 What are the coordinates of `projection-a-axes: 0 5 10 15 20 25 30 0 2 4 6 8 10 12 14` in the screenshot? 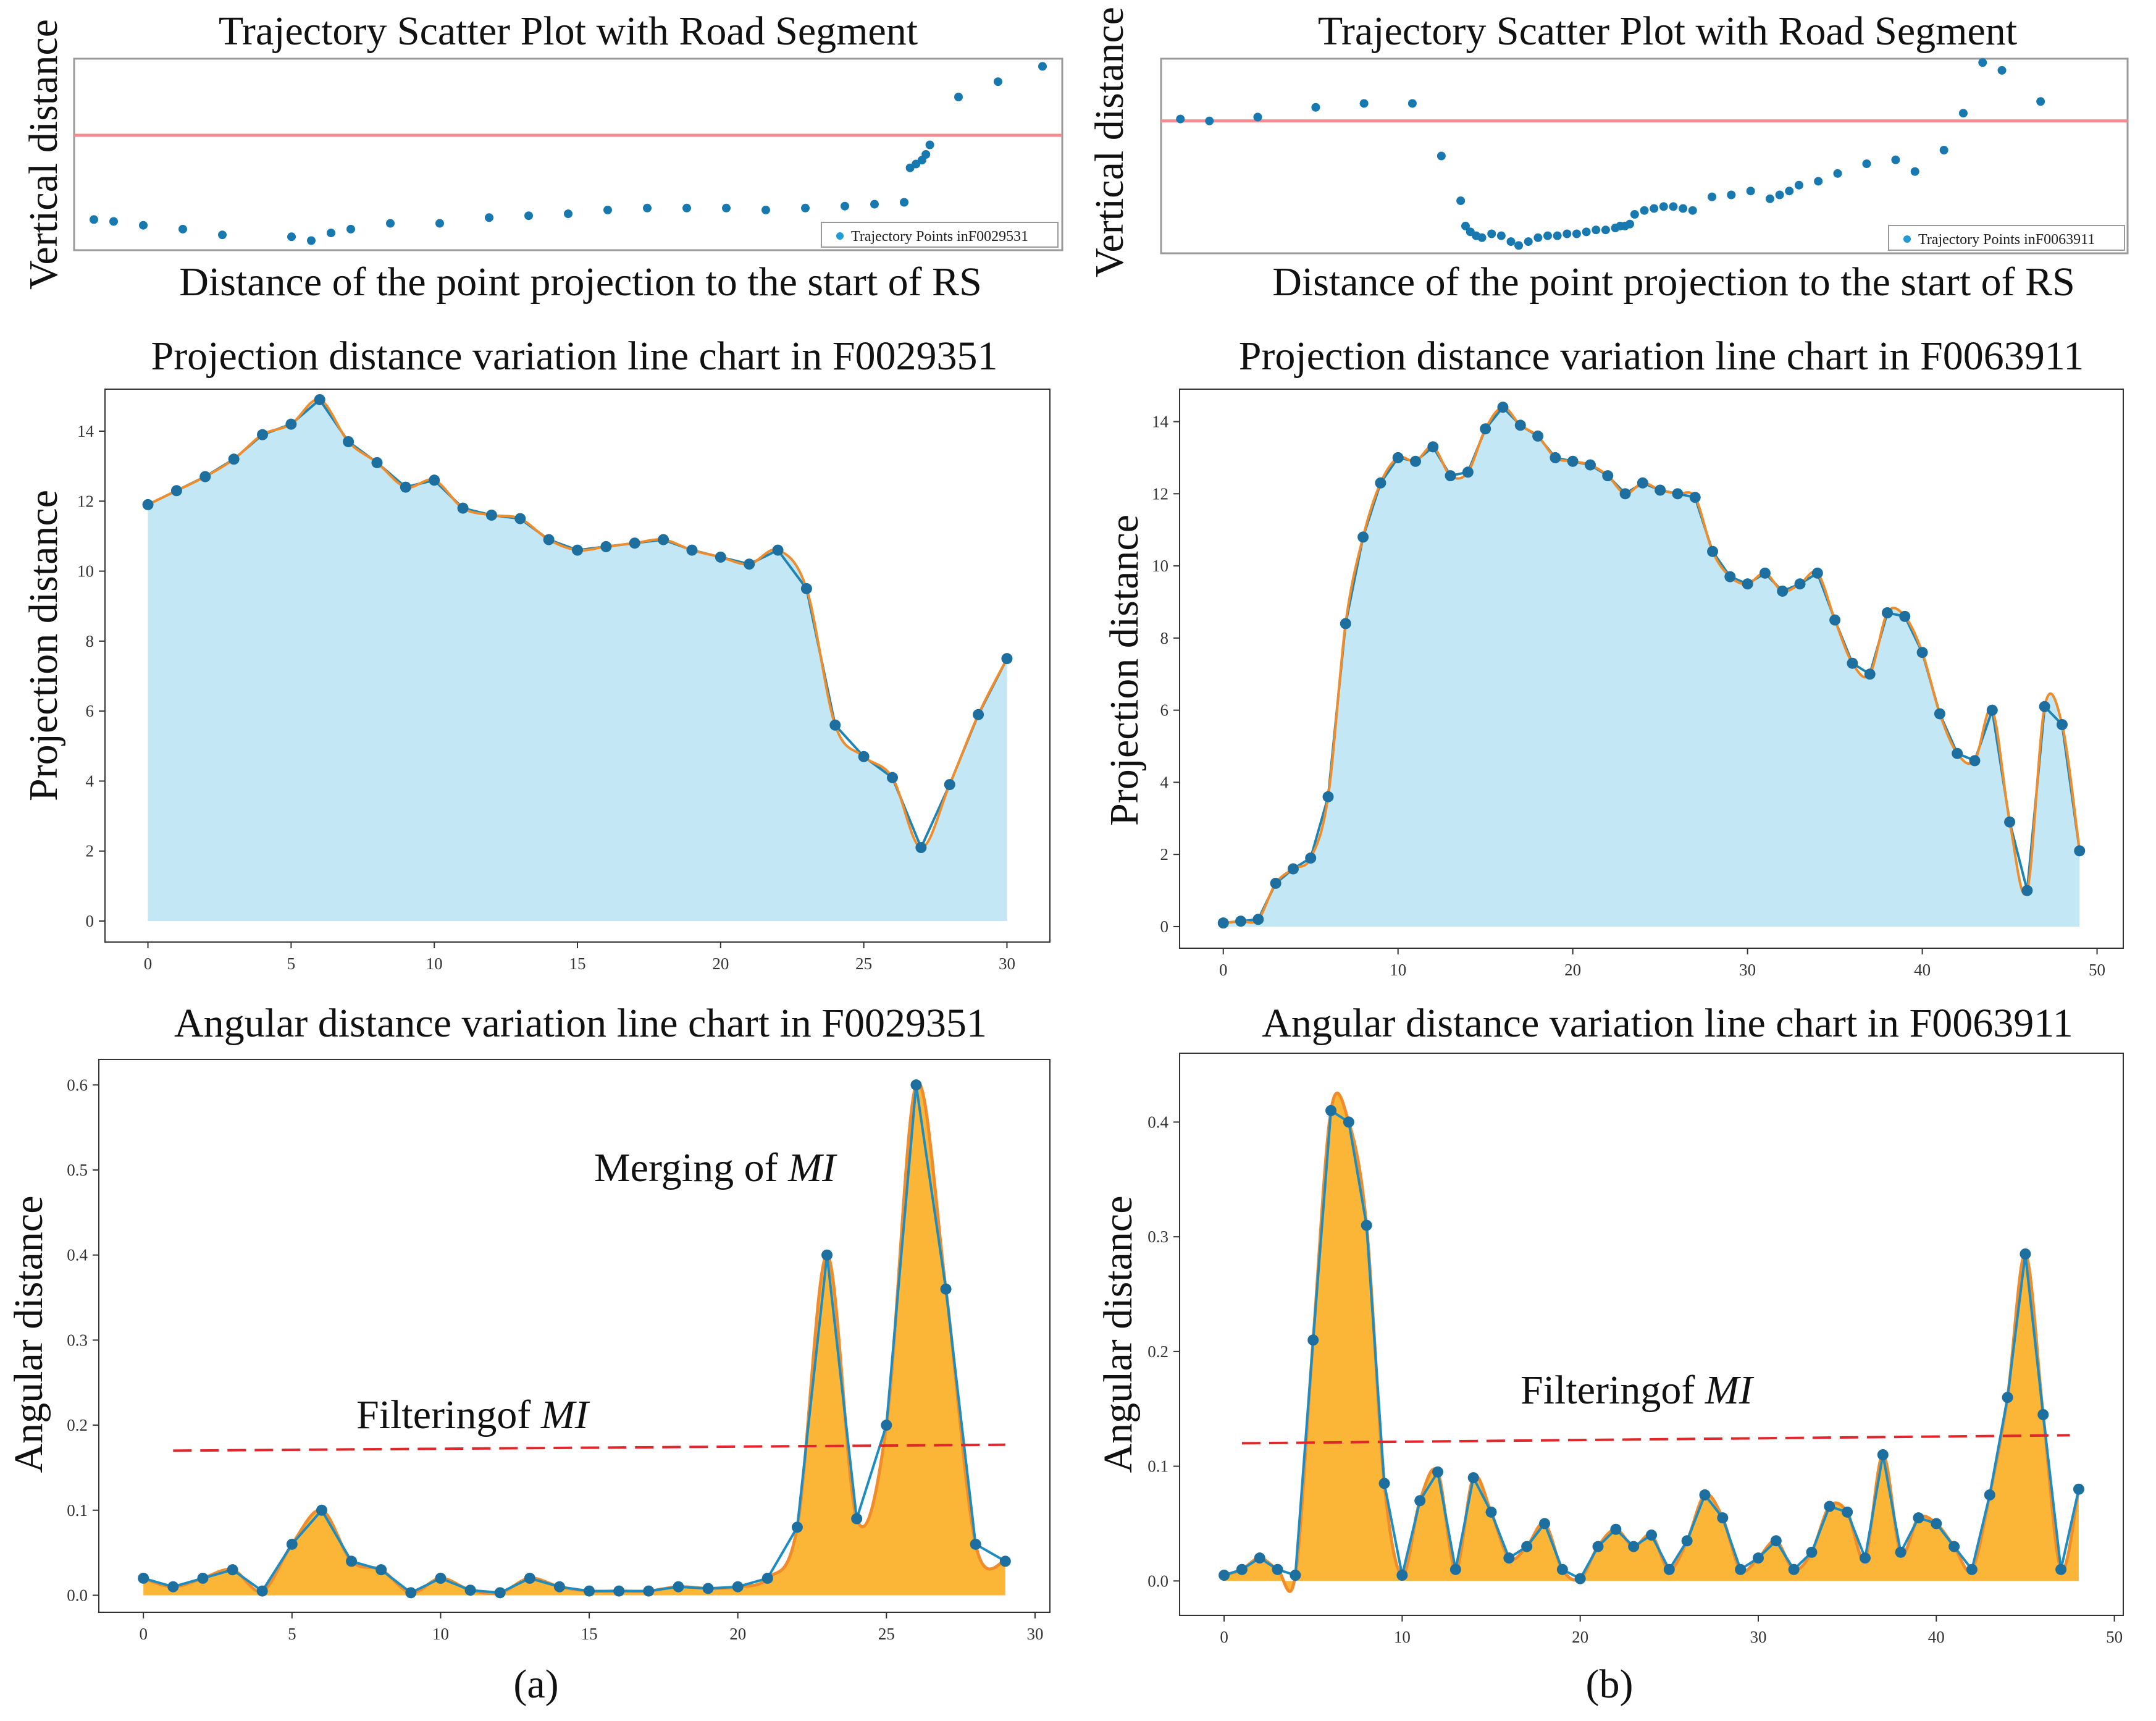 It's located at (546, 697).